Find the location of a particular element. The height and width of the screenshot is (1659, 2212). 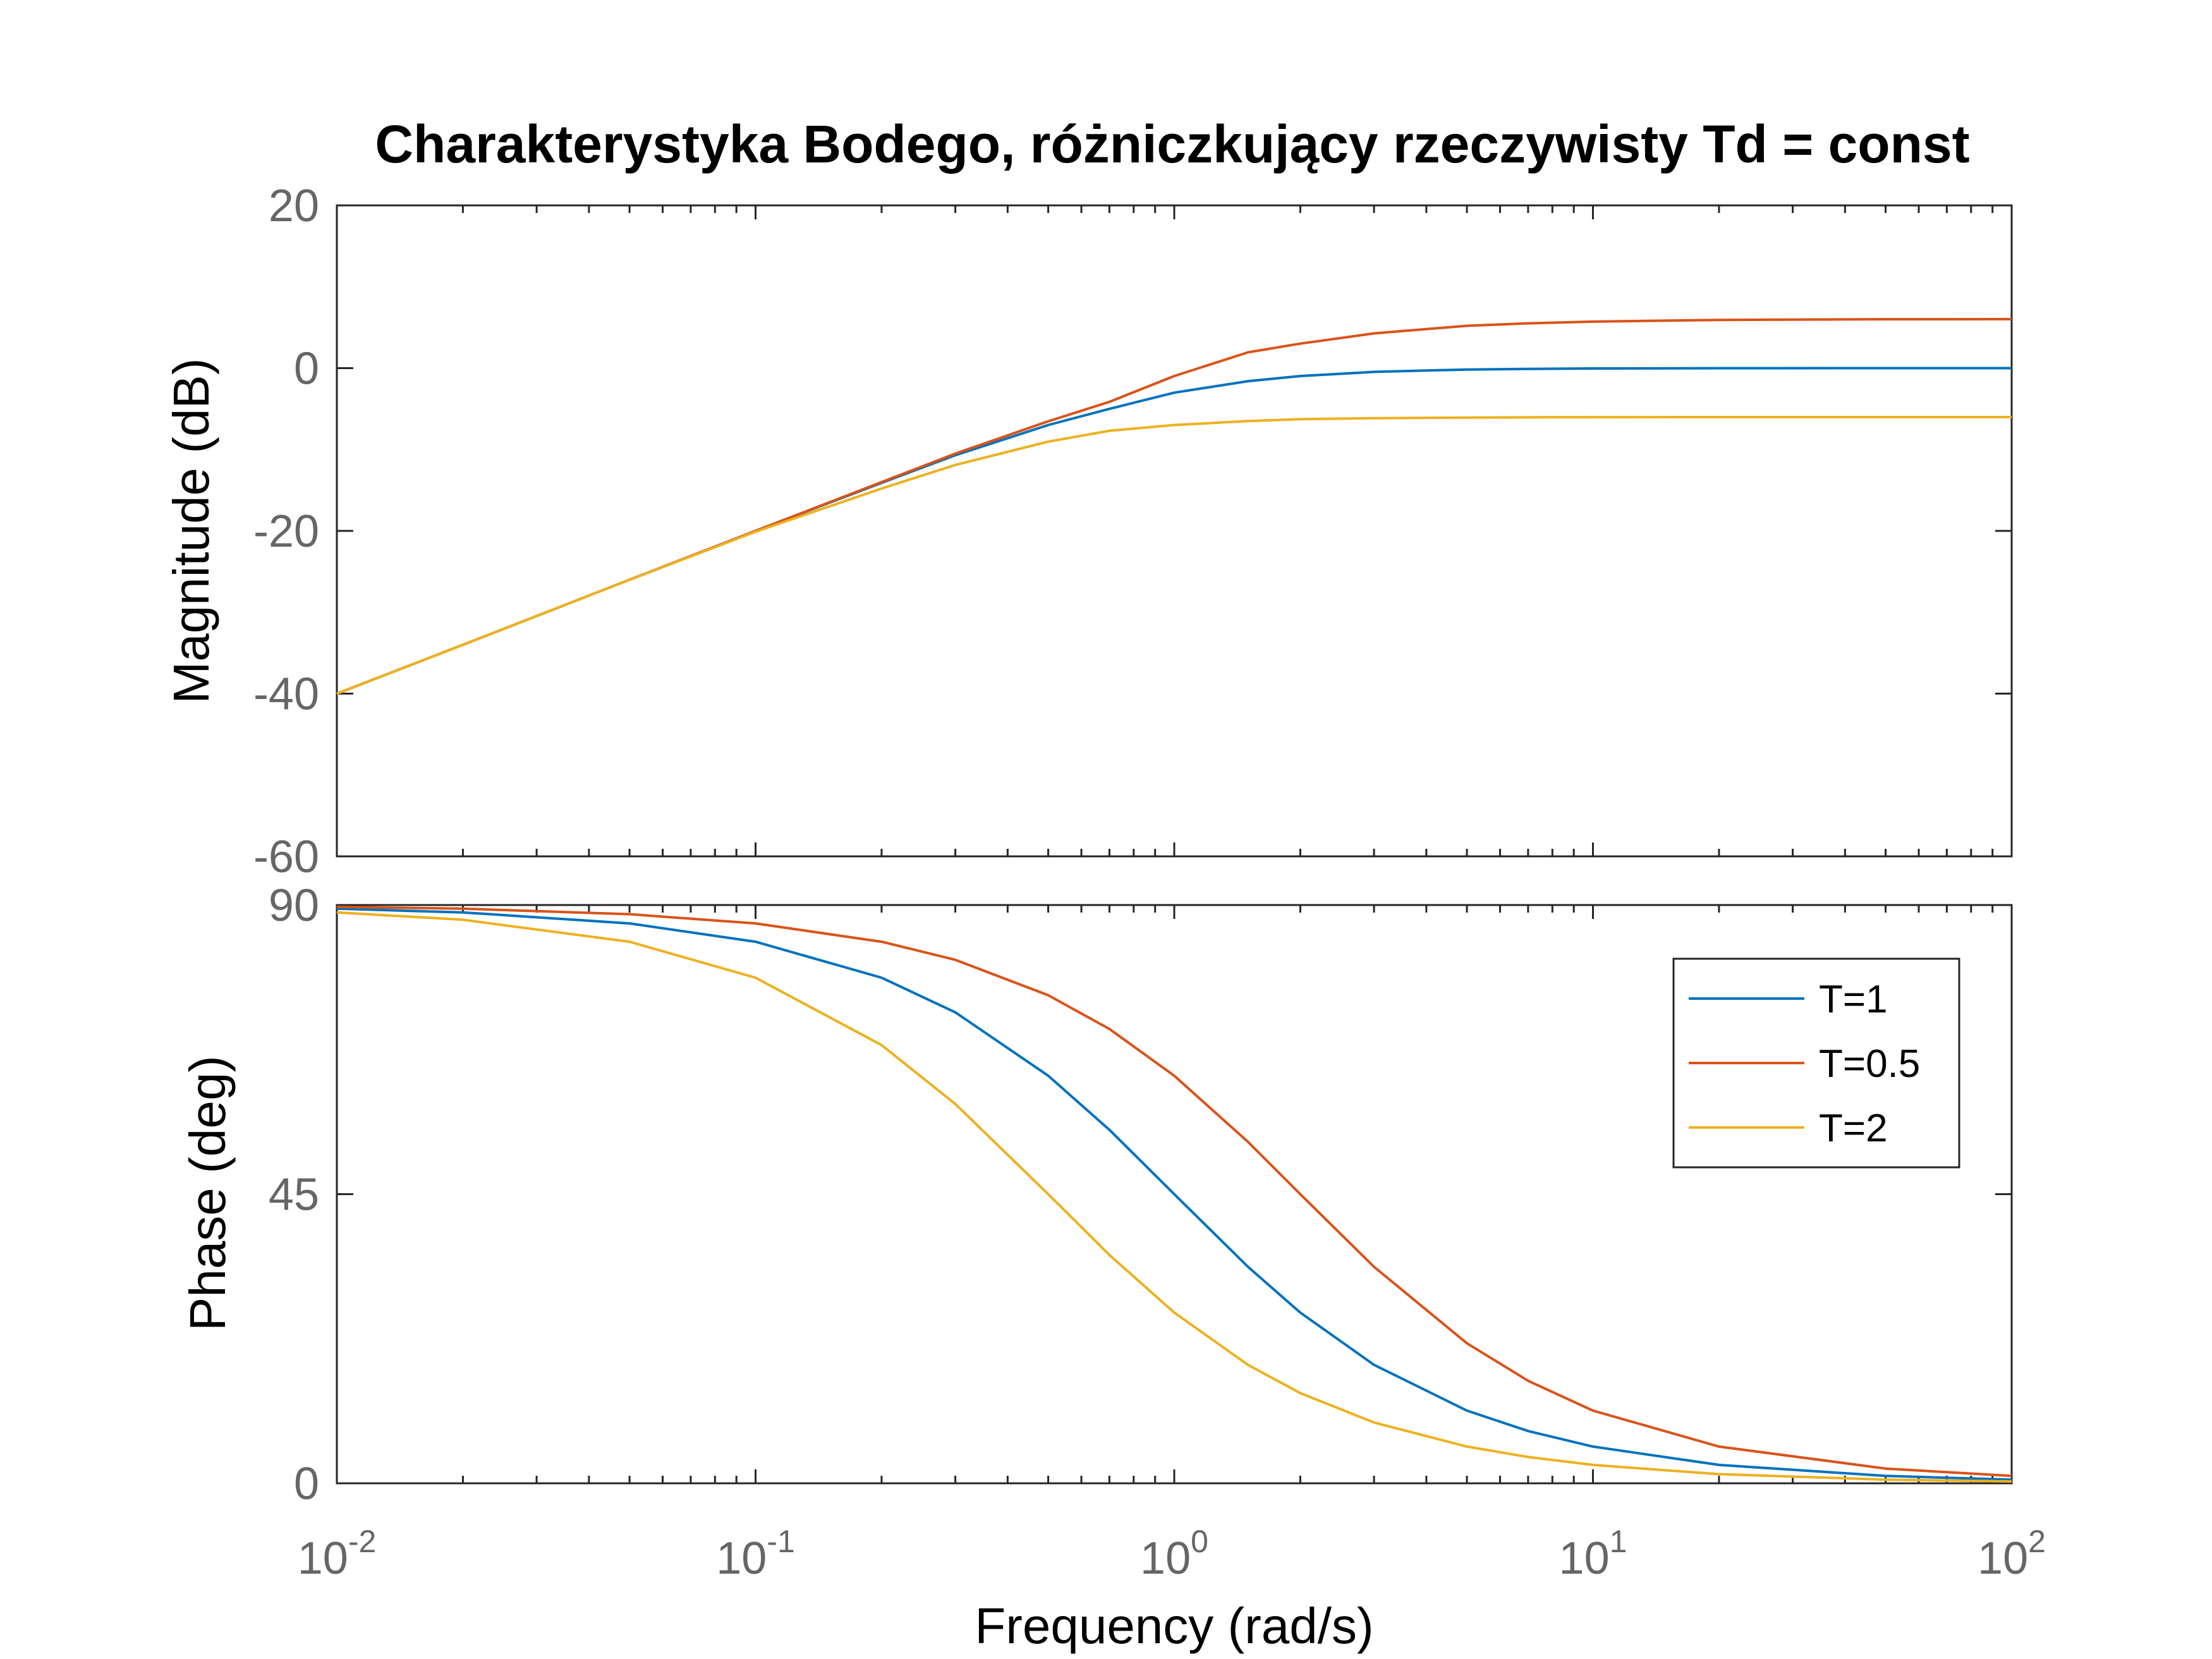

phase-y-tick-label: 0 is located at coordinates (306, 1484).